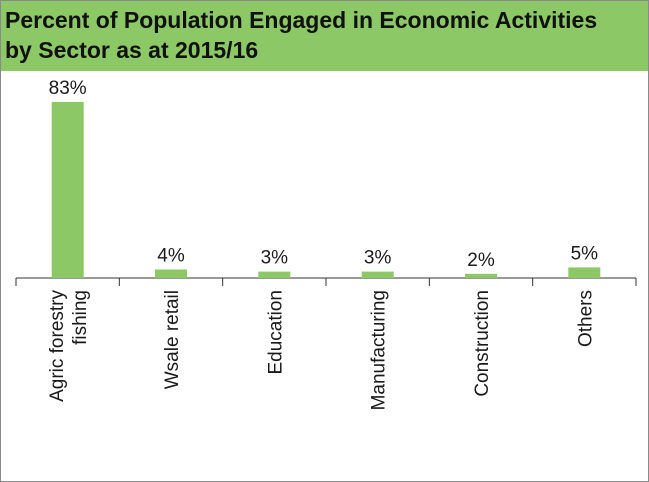  Describe the element at coordinates (80, 317) in the screenshot. I see `category-label-1: fishing` at that location.